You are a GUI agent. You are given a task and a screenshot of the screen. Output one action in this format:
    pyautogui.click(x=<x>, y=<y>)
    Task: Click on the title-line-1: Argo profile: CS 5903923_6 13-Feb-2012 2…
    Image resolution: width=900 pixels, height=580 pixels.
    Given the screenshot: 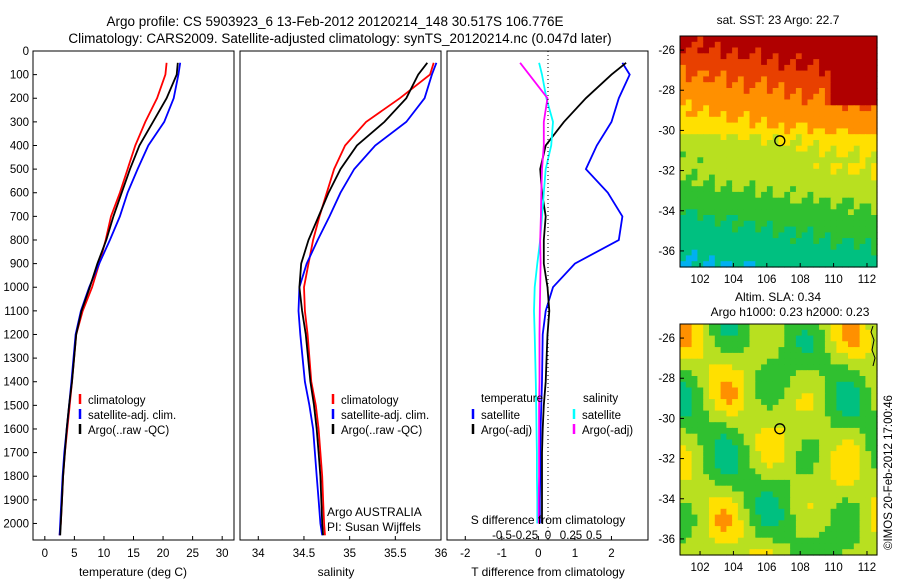 What is the action you would take?
    pyautogui.click(x=334, y=21)
    